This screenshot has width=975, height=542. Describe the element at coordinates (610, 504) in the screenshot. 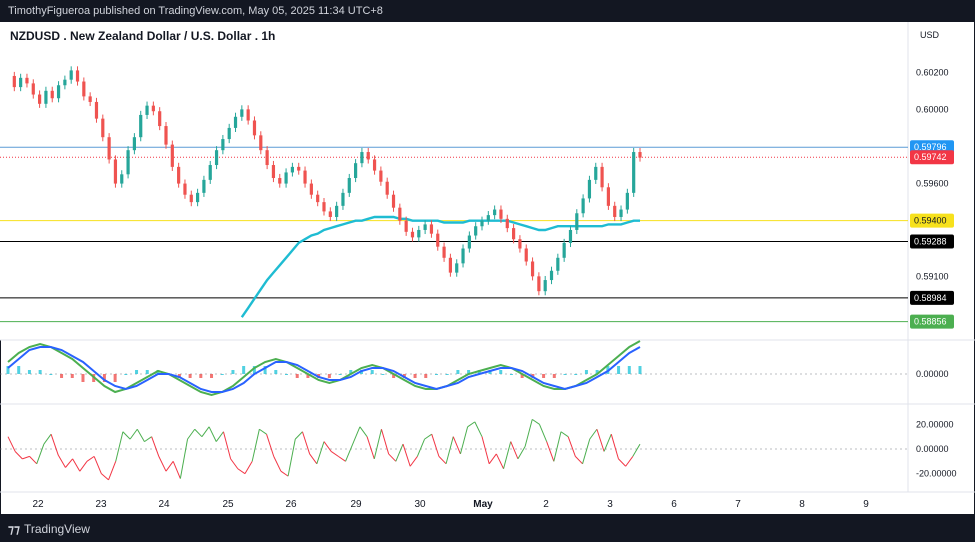

I see `time-tick-label: 3` at that location.